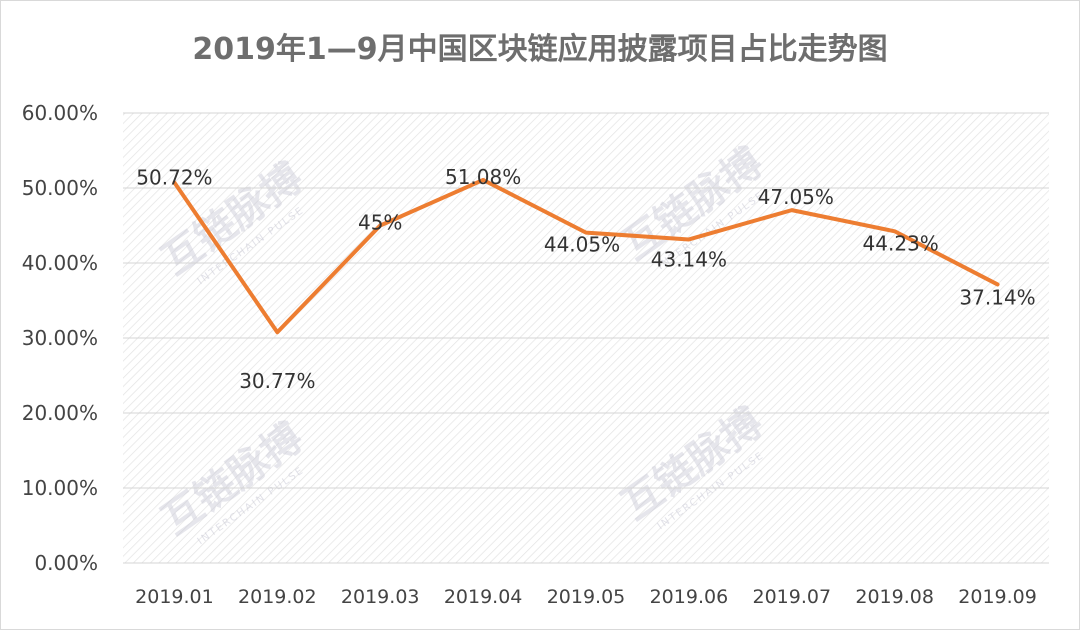 The image size is (1080, 630). I want to click on data-label: 44.05%, so click(582, 245).